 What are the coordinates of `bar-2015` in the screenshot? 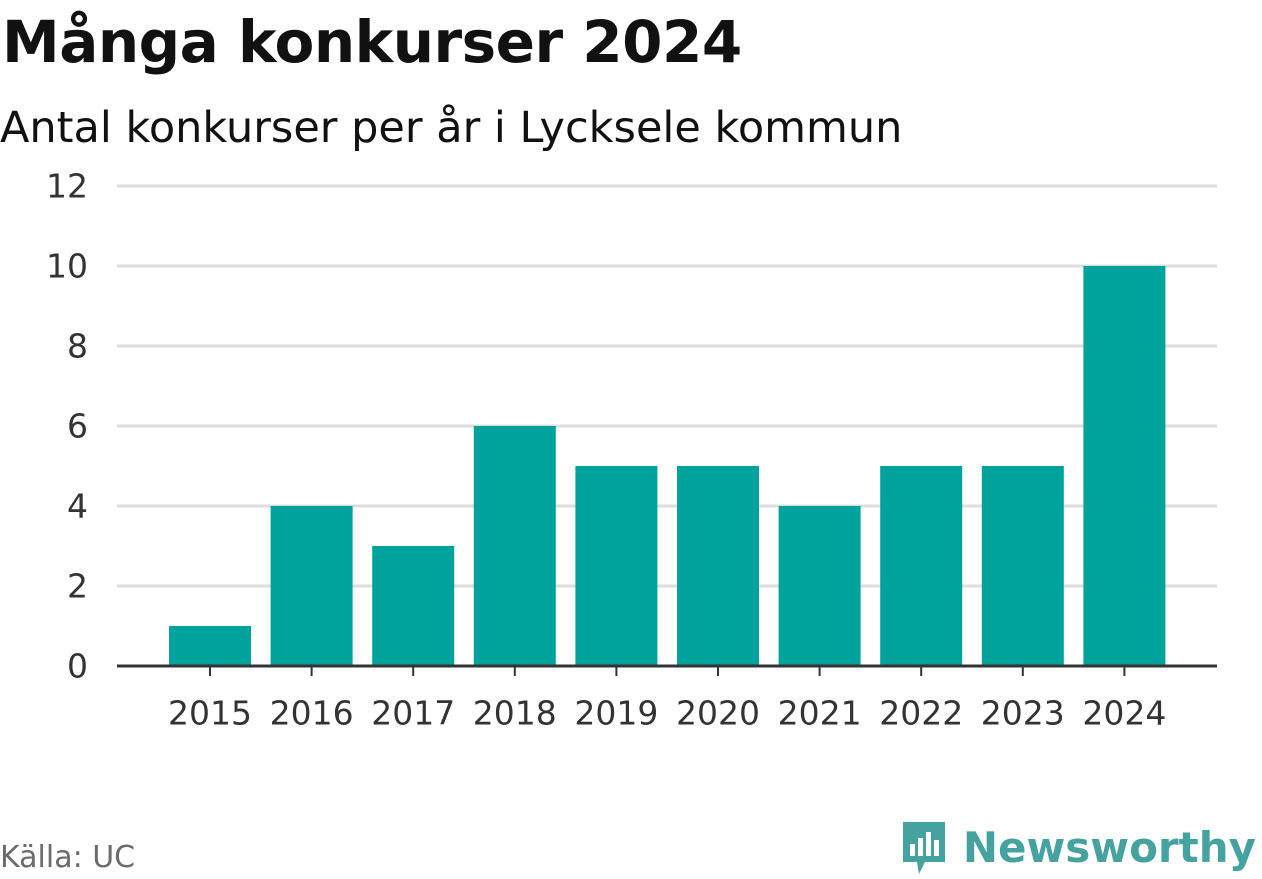 It's located at (210, 646).